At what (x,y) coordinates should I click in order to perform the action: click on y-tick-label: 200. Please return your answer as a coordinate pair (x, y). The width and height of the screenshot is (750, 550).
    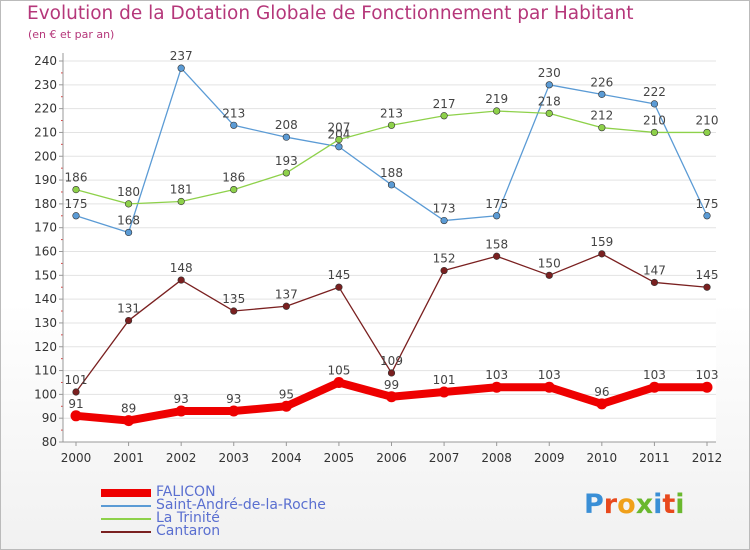
    Looking at the image, I should click on (45, 156).